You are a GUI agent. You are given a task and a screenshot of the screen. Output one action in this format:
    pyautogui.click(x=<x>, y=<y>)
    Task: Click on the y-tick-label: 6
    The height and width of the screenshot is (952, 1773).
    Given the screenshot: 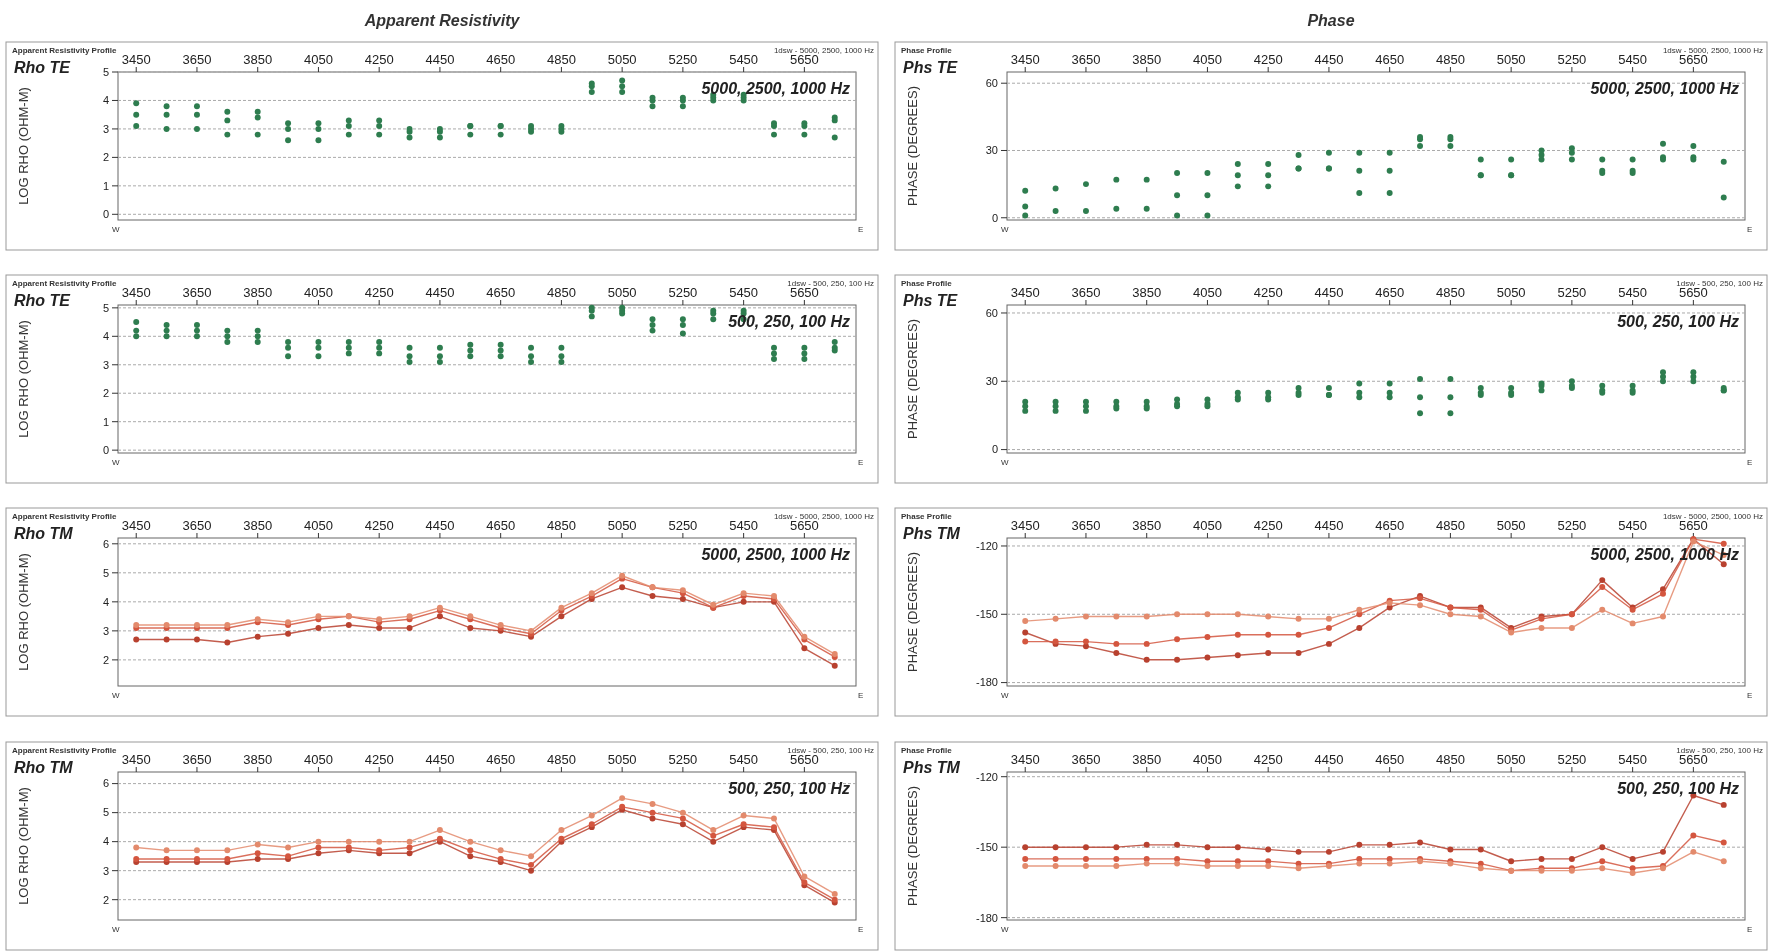 What is the action you would take?
    pyautogui.click(x=105, y=543)
    